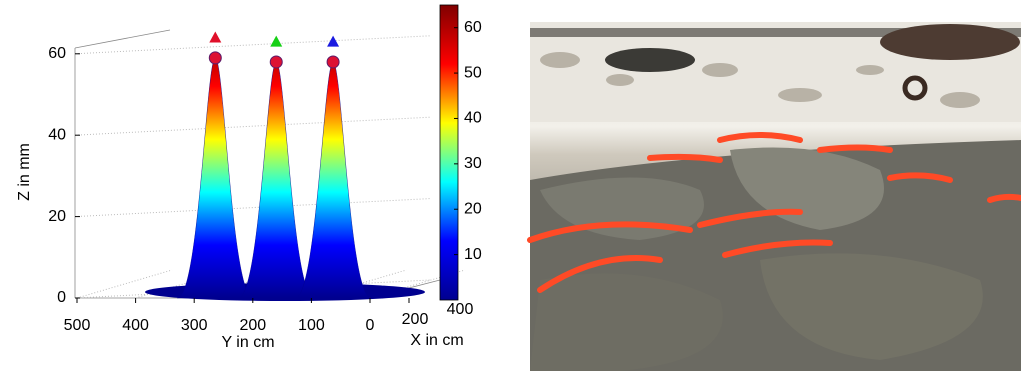 The width and height of the screenshot is (1021, 371). I want to click on y-tick-label: 400, so click(135, 325).